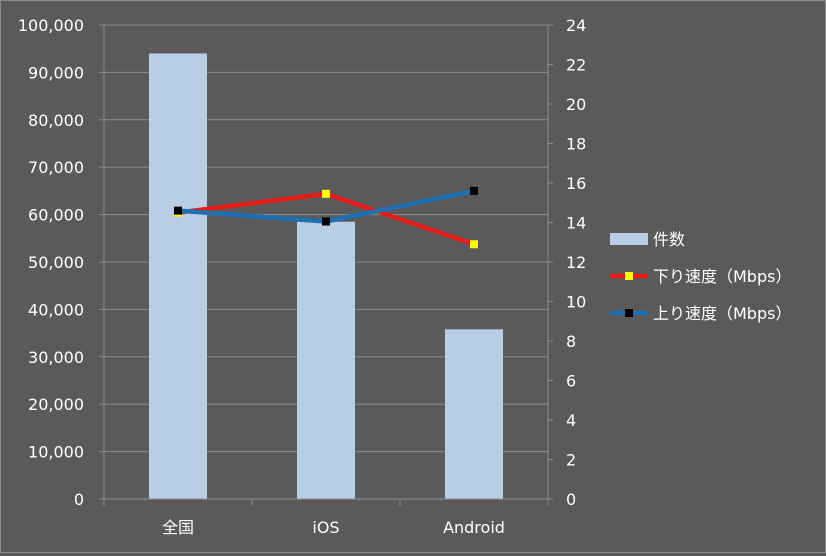  Describe the element at coordinates (576, 183) in the screenshot. I see `right-axis-tick-label: 16` at that location.